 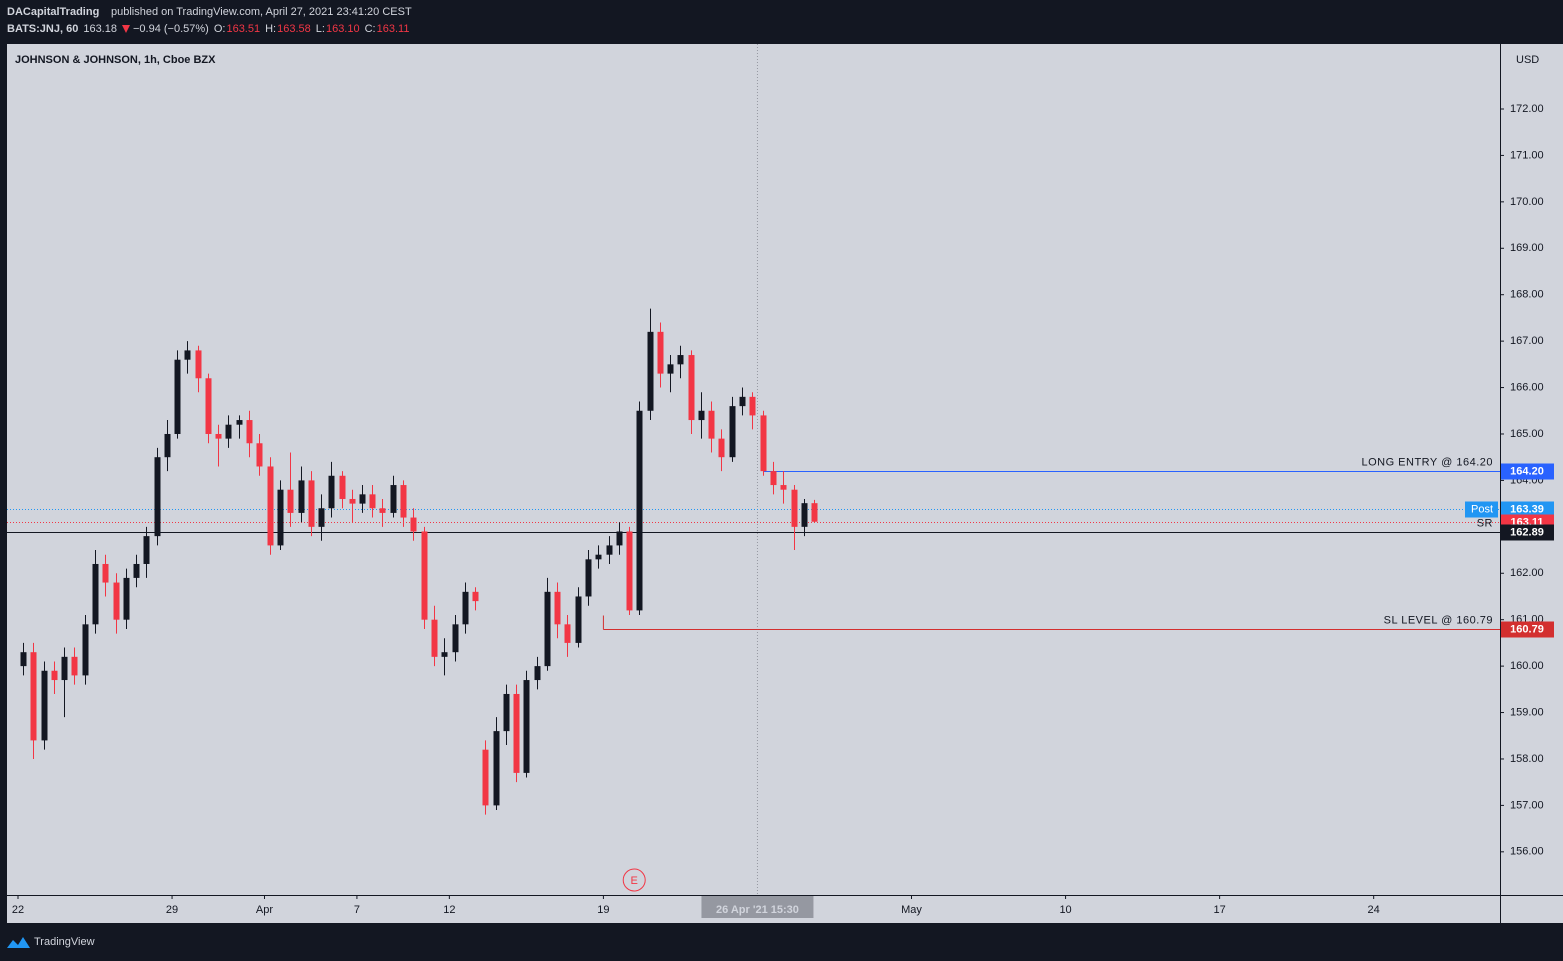 I want to click on logo, so click(x=18, y=942).